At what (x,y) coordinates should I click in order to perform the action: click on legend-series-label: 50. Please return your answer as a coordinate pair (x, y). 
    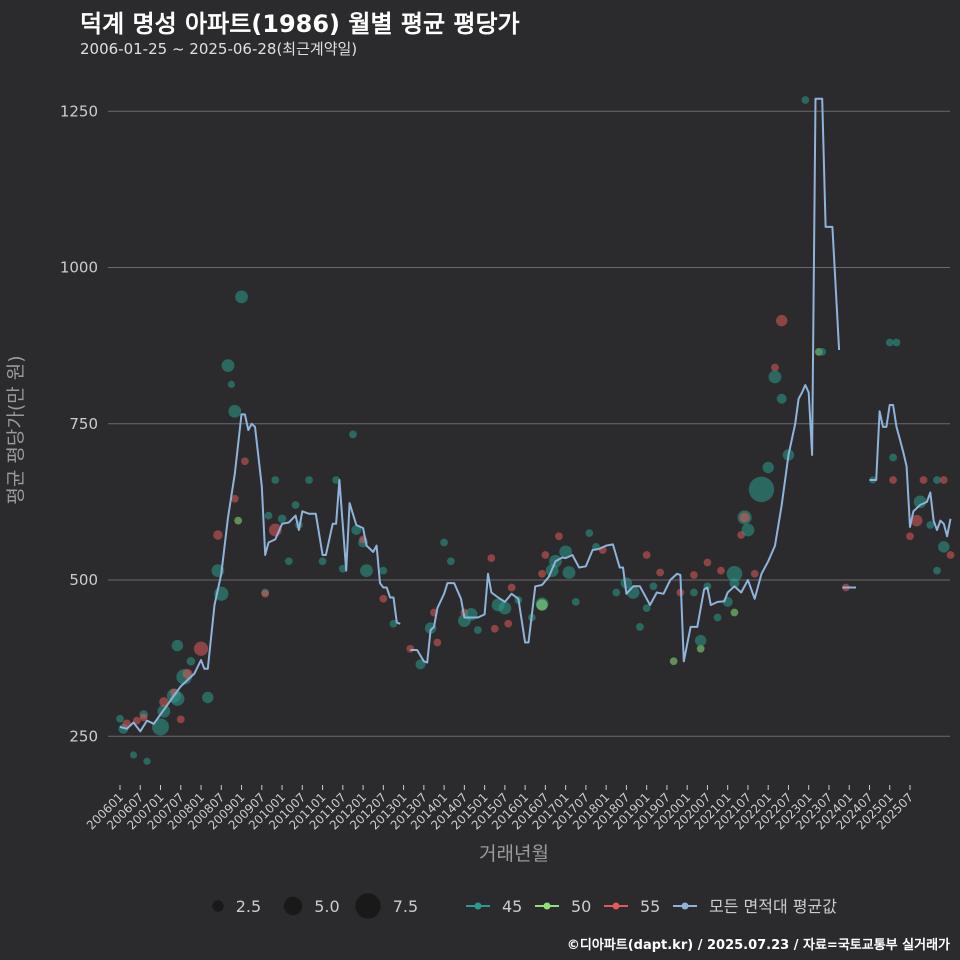
    Looking at the image, I should click on (581, 906).